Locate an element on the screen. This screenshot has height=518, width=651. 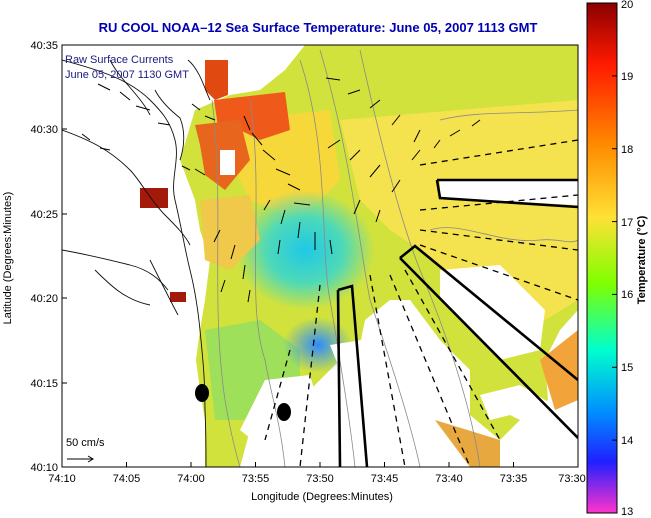
overlay-line-1: Raw Surface Currents is located at coordinates (119, 60).